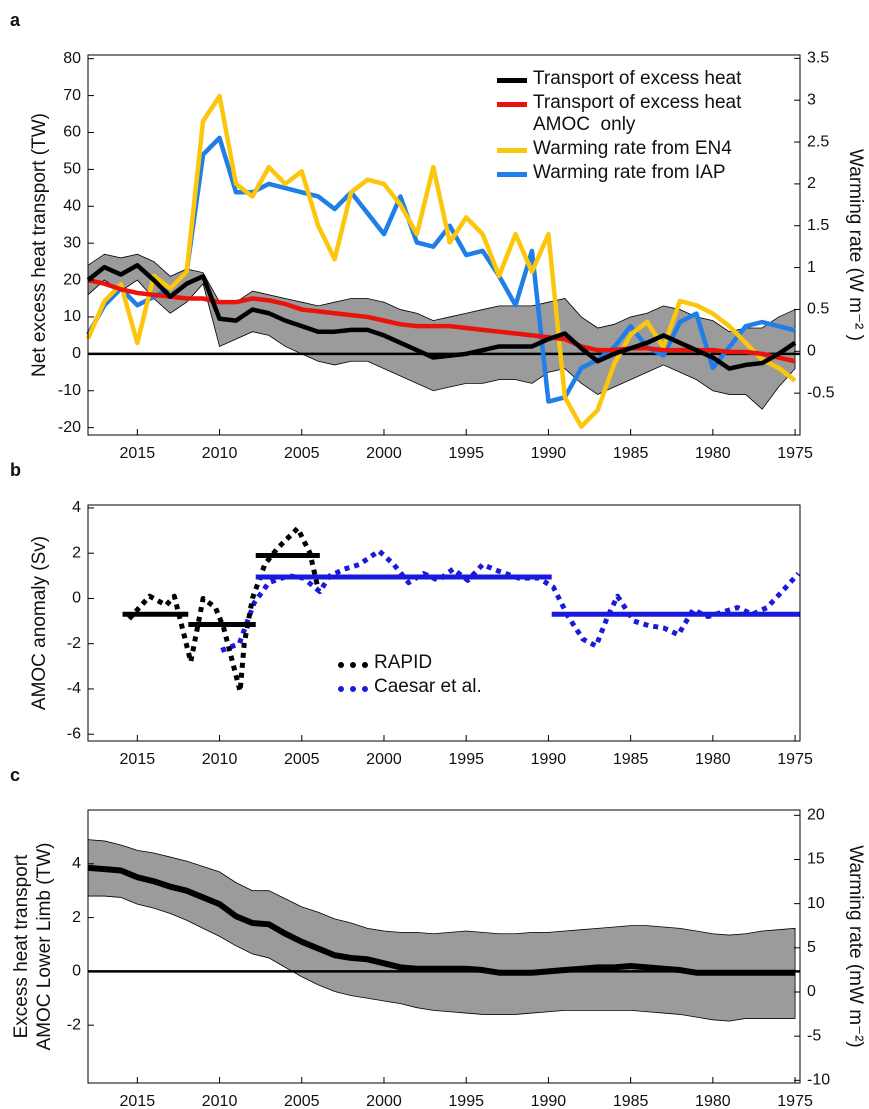  What do you see at coordinates (403, 662) in the screenshot?
I see `label: RAPID` at bounding box center [403, 662].